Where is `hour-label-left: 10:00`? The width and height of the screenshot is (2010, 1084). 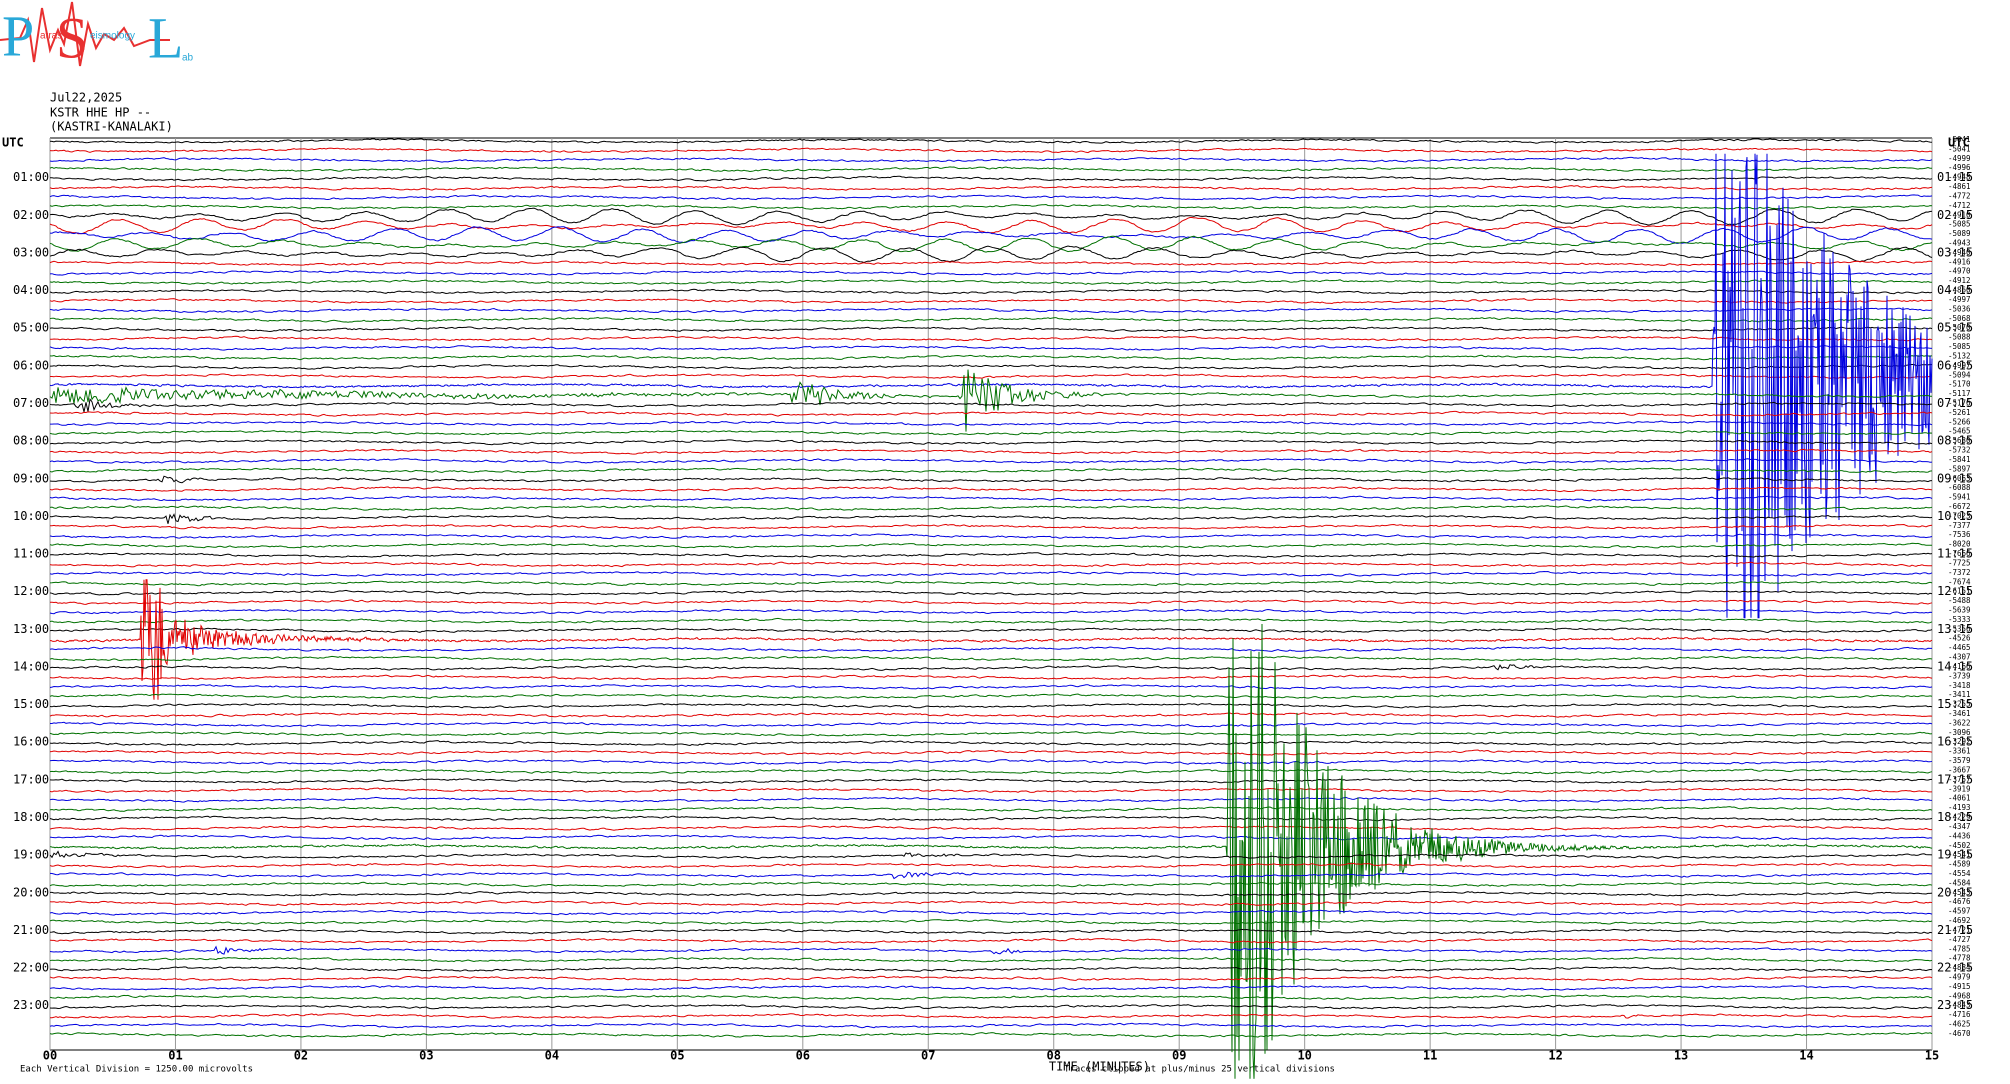
hour-label-left: 10:00 is located at coordinates (31, 516).